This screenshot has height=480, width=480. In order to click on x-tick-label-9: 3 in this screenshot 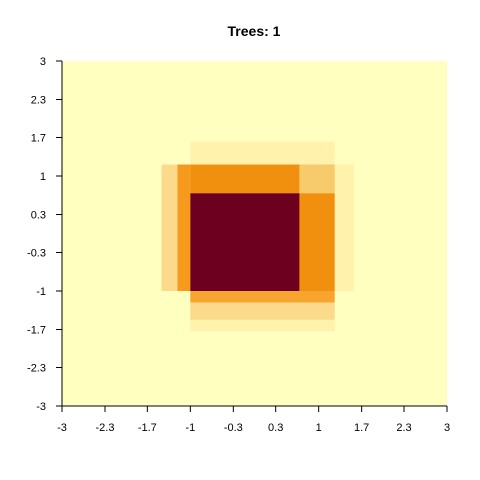, I will do `click(447, 428)`.